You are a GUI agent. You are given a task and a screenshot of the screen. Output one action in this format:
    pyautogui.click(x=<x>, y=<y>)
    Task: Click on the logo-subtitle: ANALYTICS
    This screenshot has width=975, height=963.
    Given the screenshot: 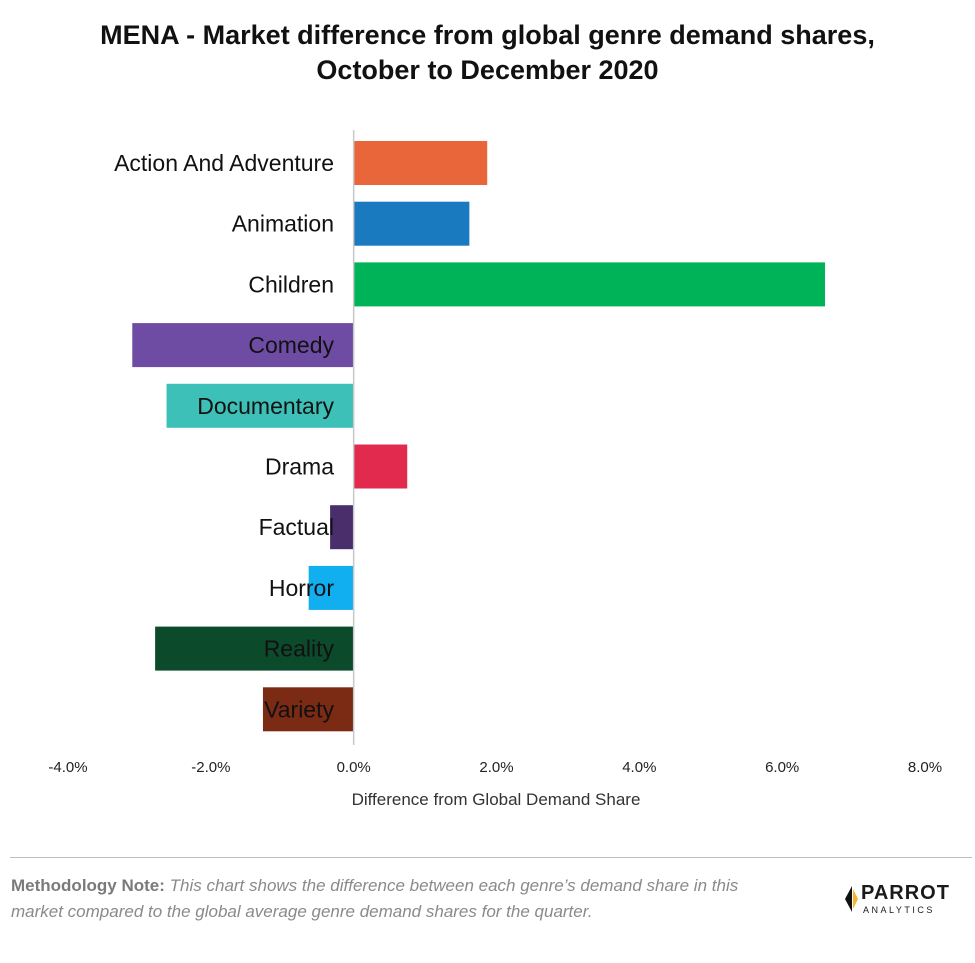 What is the action you would take?
    pyautogui.click(x=899, y=910)
    